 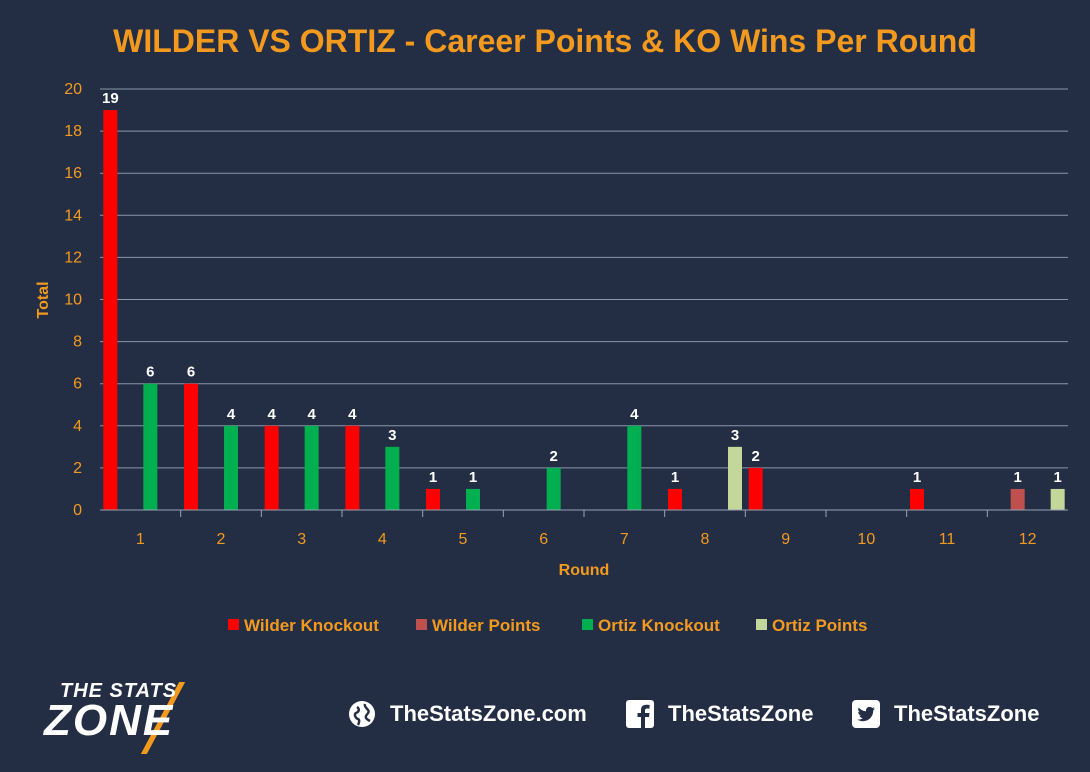 I want to click on x-axis-title: Round, so click(x=584, y=570).